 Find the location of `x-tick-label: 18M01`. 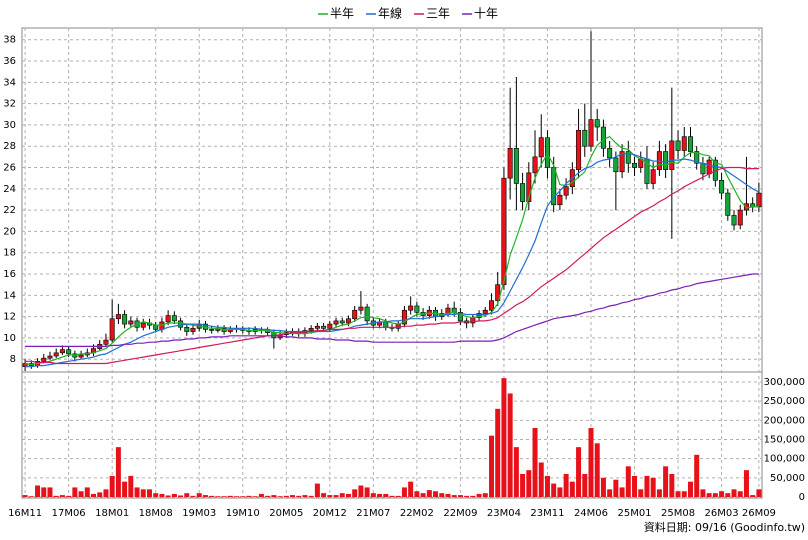

x-tick-label: 18M01 is located at coordinates (112, 513).